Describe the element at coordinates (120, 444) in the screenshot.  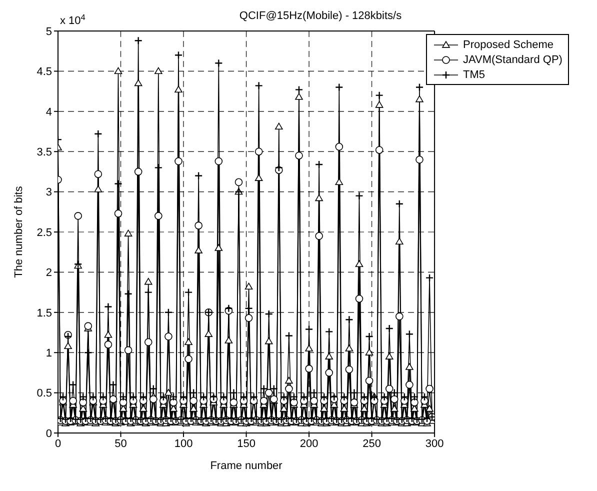
I see `x-tick-label: 50` at that location.